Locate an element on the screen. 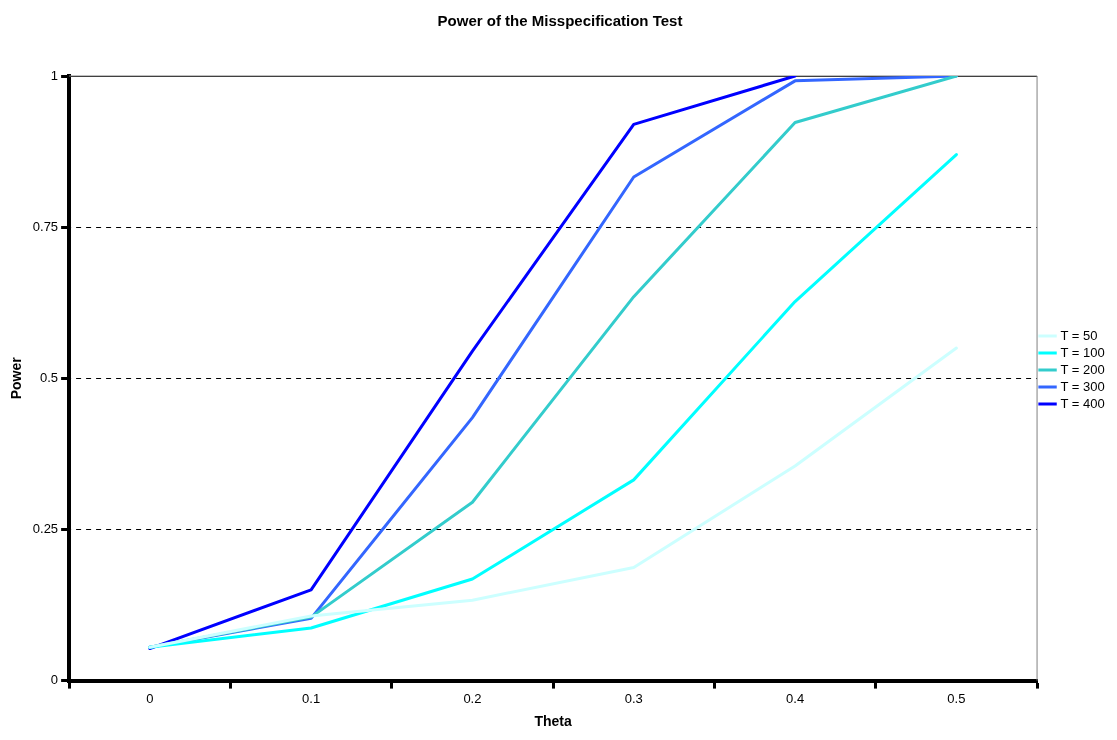  x-tick-label: 0.4 is located at coordinates (795, 698).